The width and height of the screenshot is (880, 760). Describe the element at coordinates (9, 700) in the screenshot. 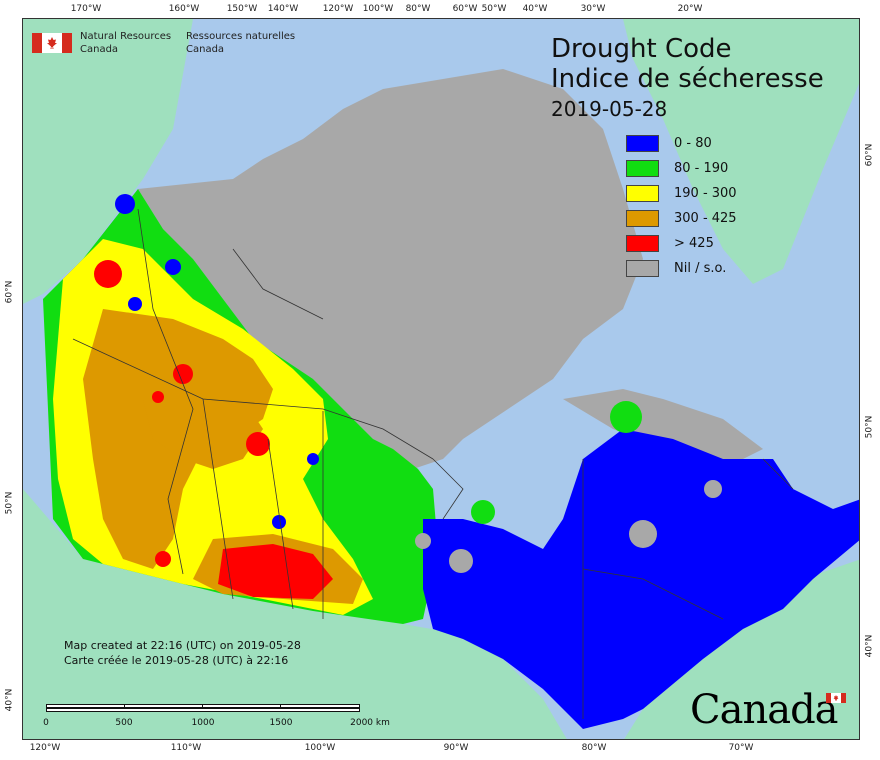

I see `left-tick-label: 40°N` at that location.